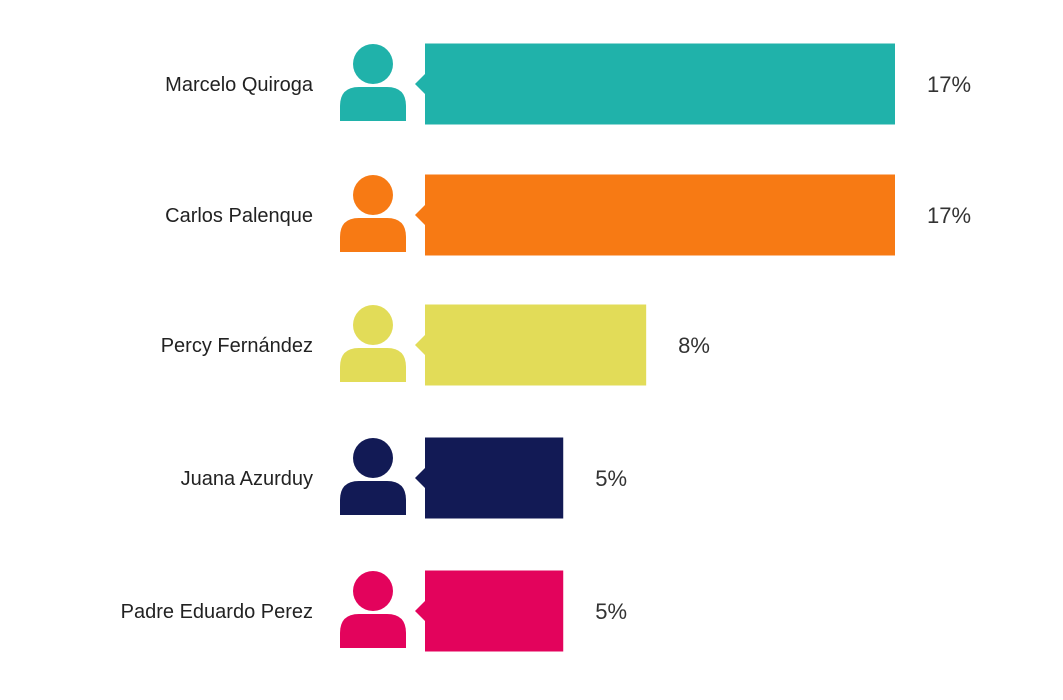 The height and width of the screenshot is (700, 1063). I want to click on chart-row: Carlos Palenque 17%, so click(568, 215).